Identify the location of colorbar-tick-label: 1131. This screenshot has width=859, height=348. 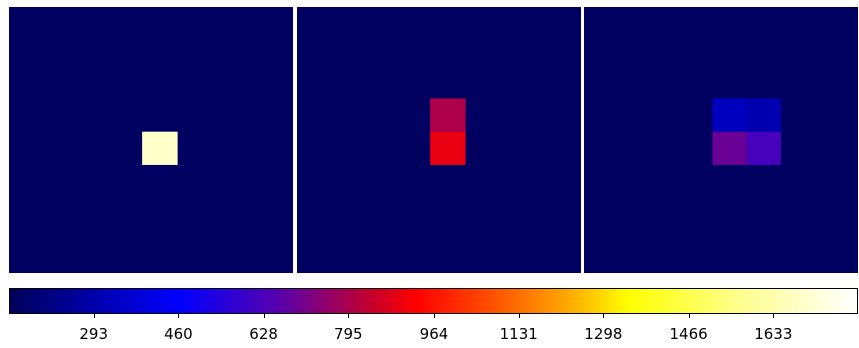
(518, 334).